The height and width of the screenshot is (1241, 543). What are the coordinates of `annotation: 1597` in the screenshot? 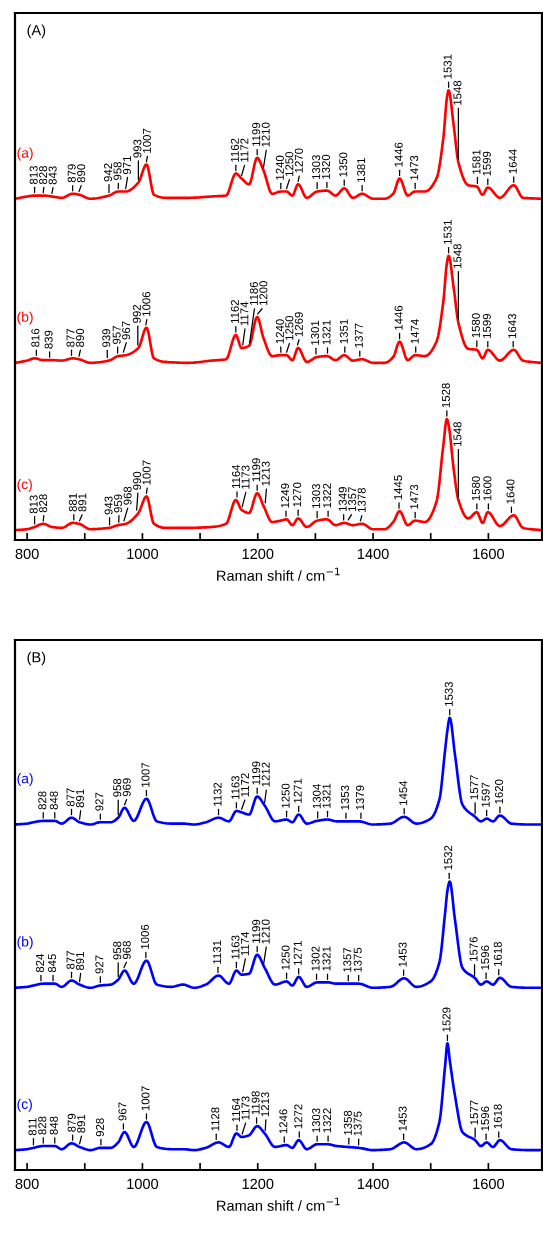 It's located at (485, 794).